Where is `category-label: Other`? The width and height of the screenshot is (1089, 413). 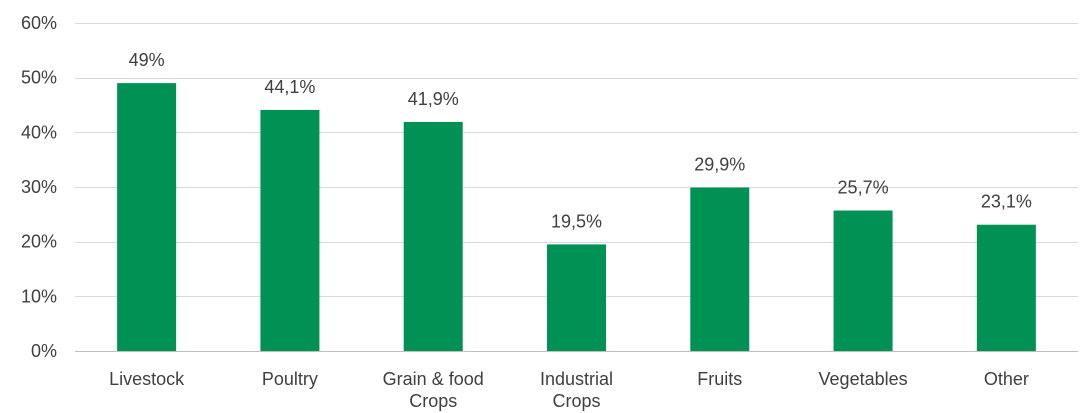
category-label: Other is located at coordinates (1006, 379).